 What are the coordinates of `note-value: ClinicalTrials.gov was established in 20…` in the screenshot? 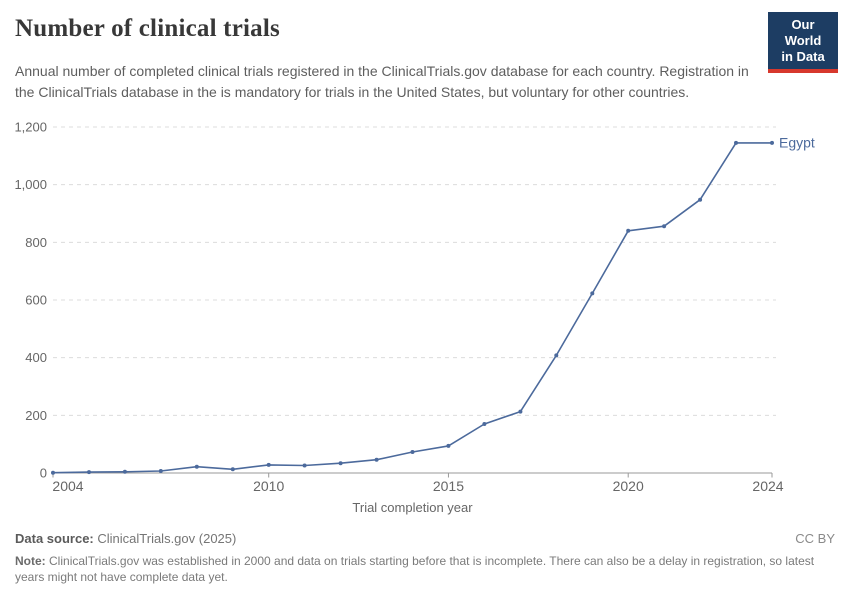 It's located at (415, 569).